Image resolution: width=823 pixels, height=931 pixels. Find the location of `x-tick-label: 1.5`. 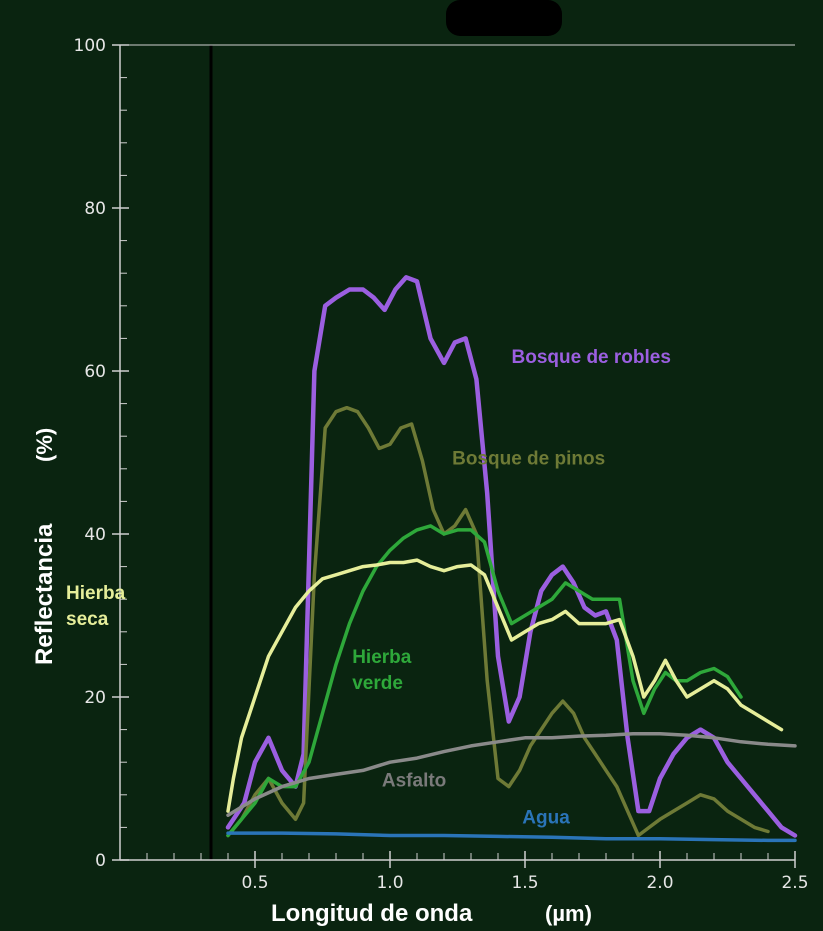

x-tick-label: 1.5 is located at coordinates (524, 883).